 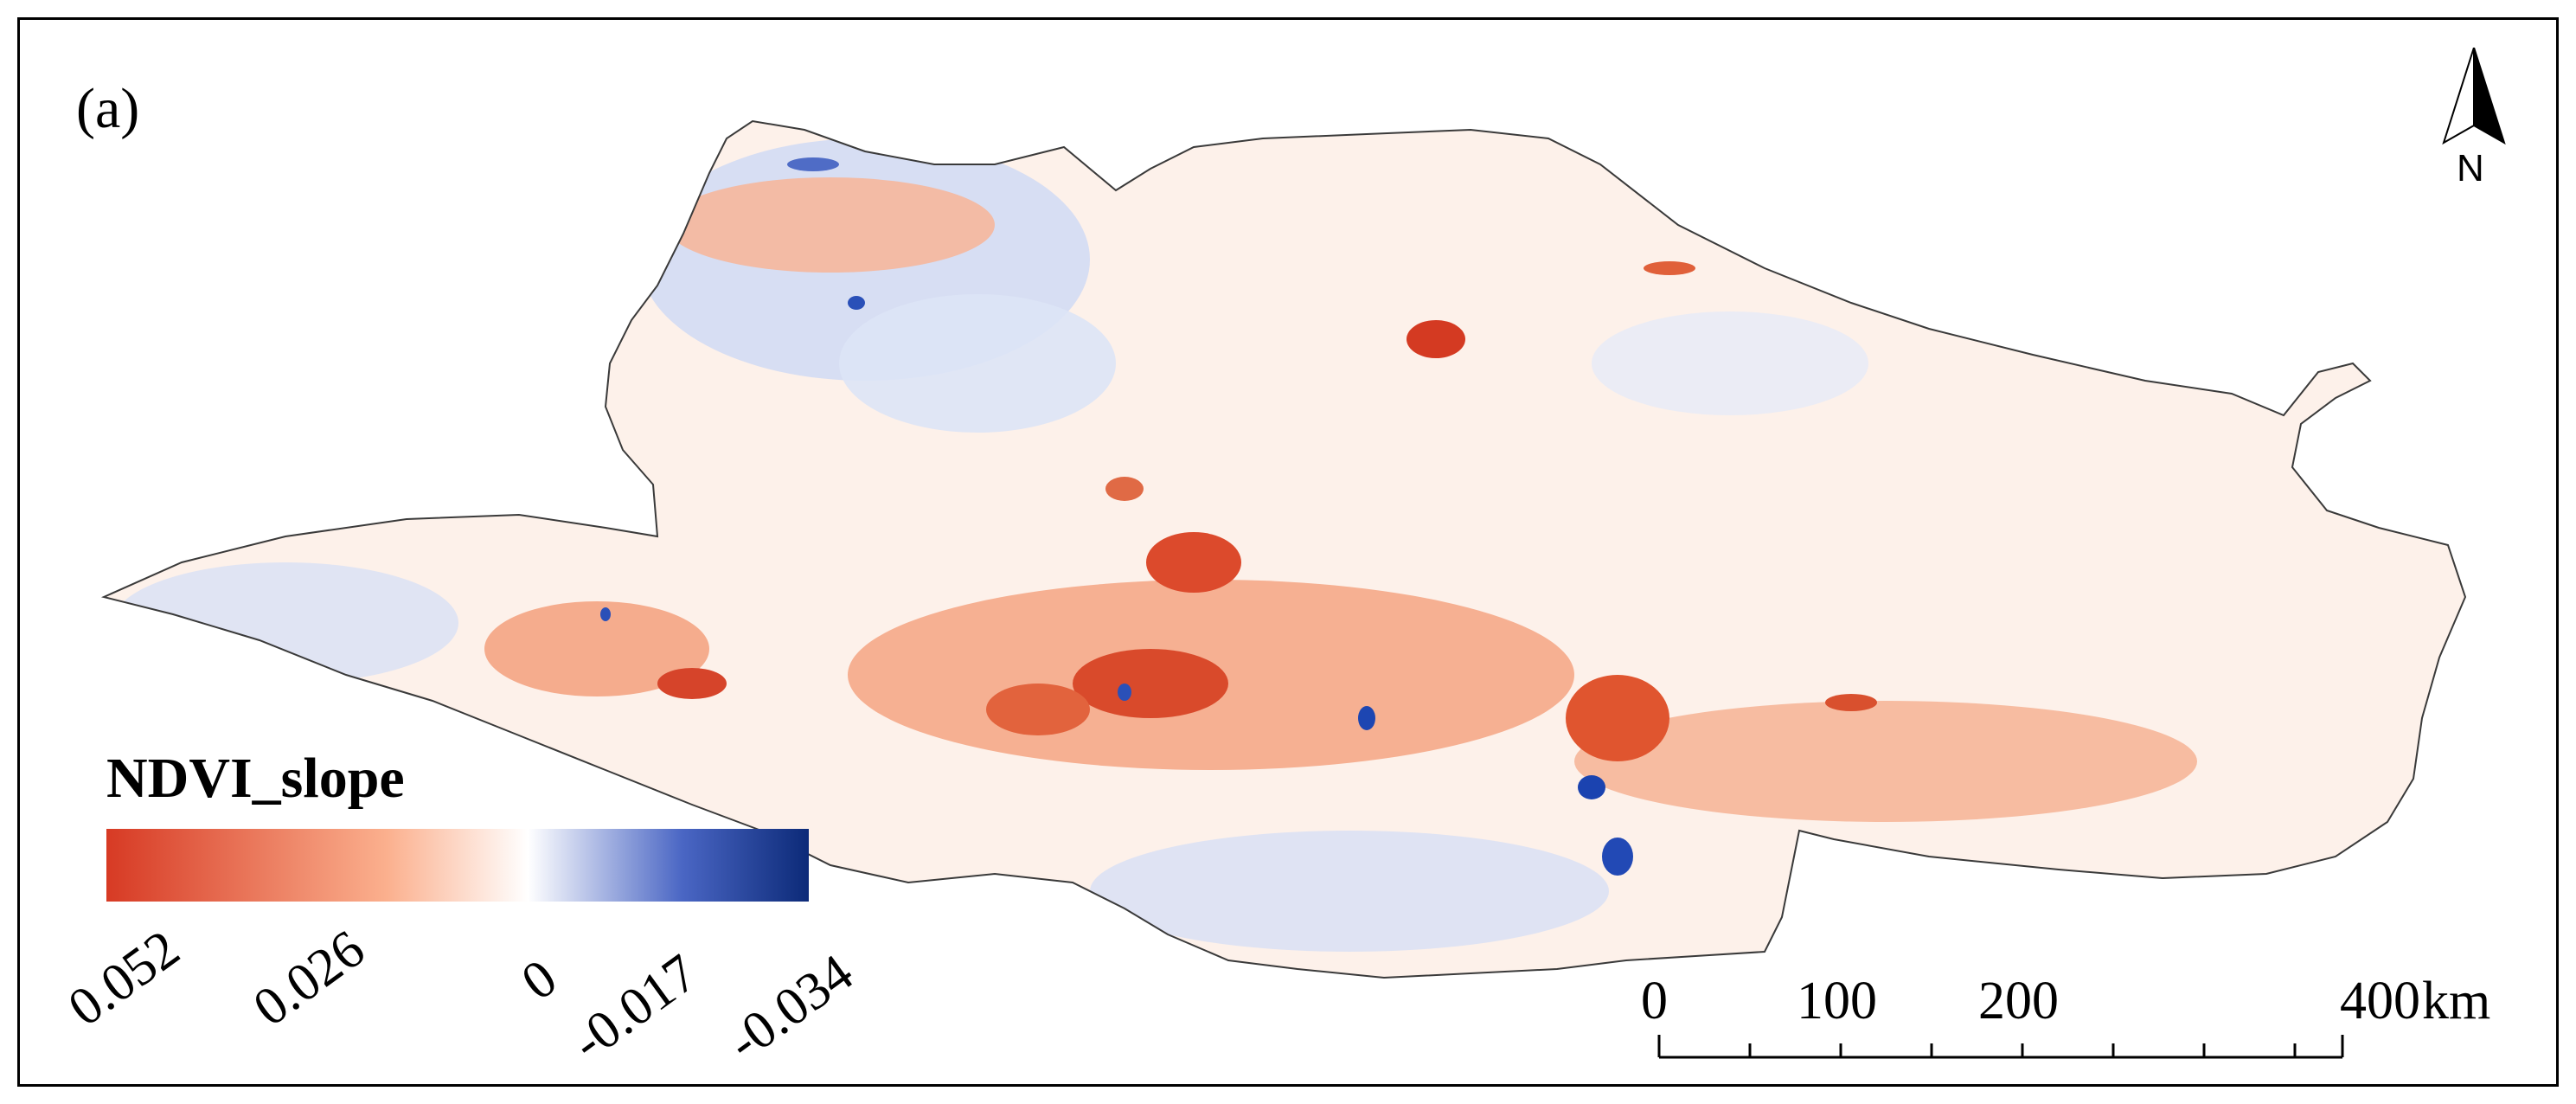 I want to click on increase-zone-southeast, so click(x=1885, y=761).